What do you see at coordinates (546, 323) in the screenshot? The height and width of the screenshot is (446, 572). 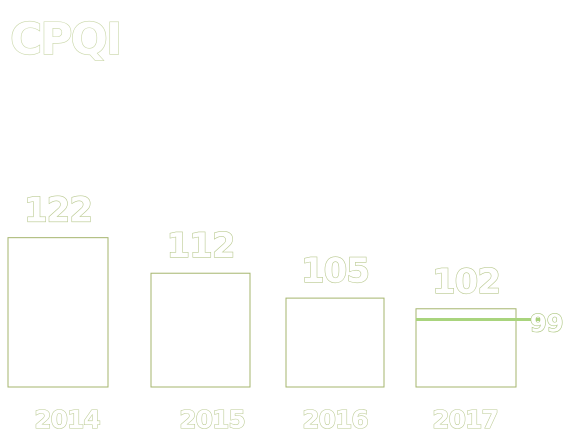 I see `target-label: 99` at bounding box center [546, 323].